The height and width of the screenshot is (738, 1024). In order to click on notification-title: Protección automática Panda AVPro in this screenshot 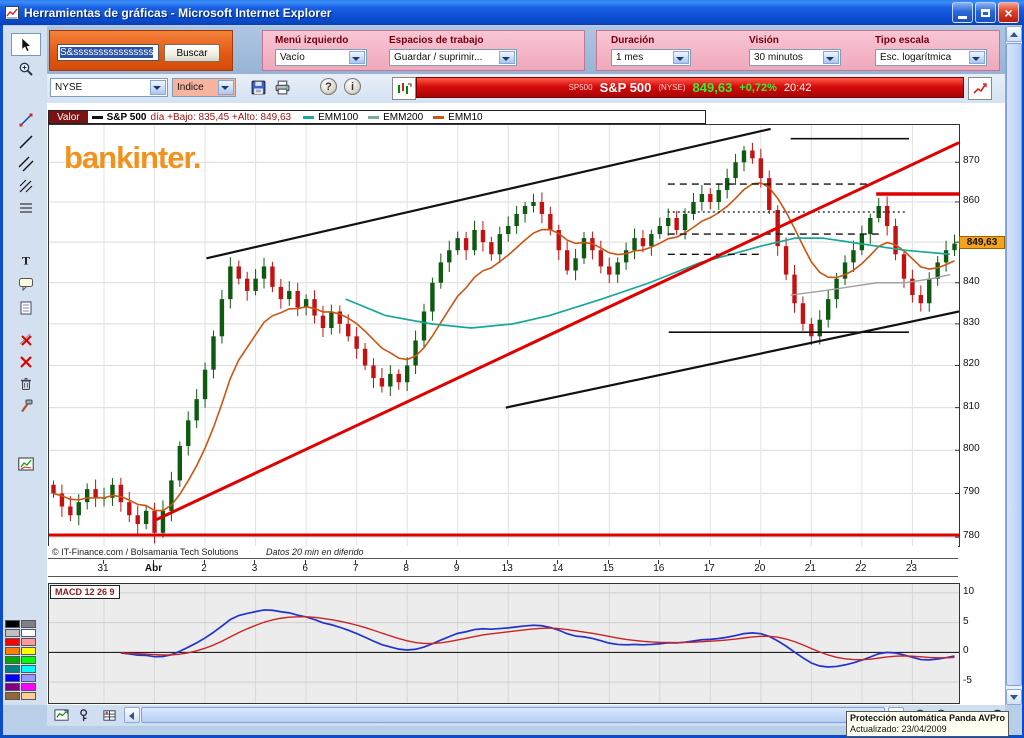, I will do `click(928, 718)`.